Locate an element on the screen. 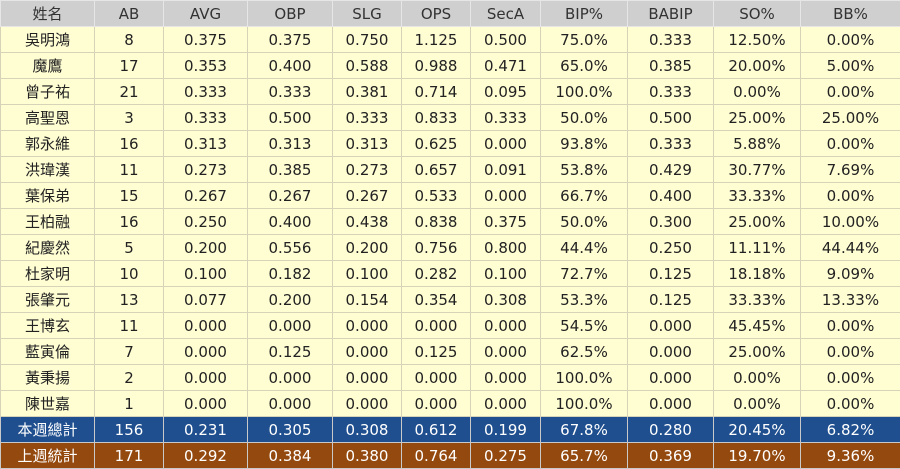 This screenshot has height=469, width=900. stat-cell: 0.988 is located at coordinates (436, 66).